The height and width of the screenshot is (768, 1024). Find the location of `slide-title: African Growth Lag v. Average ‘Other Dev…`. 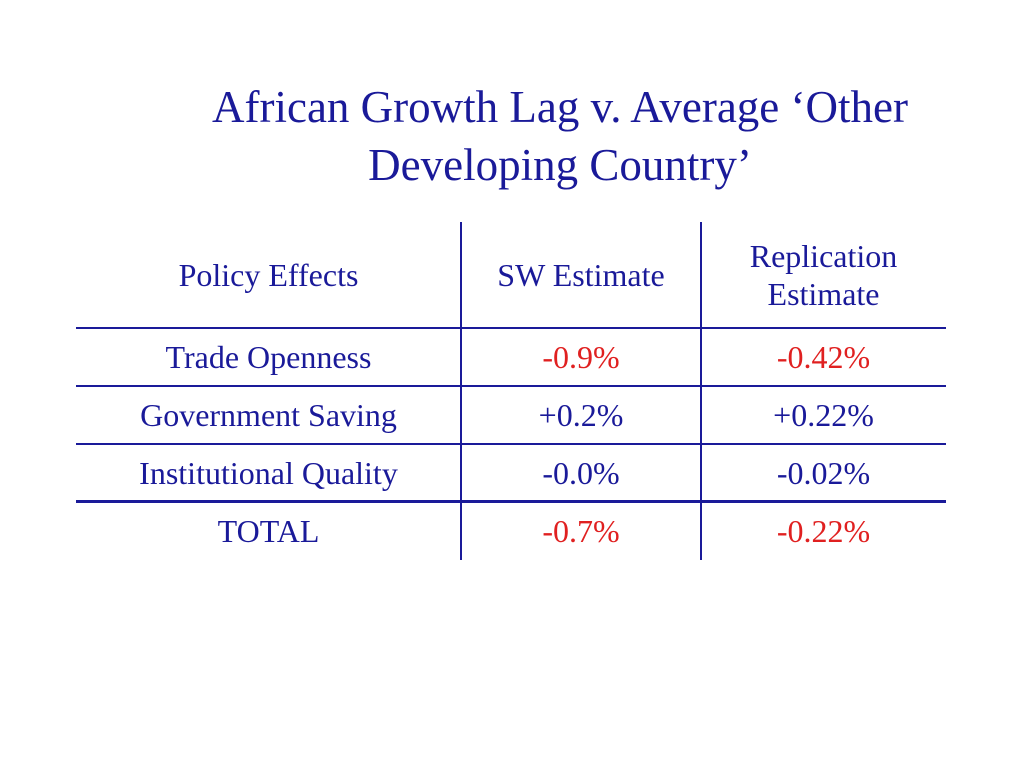

slide-title: African Growth Lag v. Average ‘Other Dev… is located at coordinates (542, 136).